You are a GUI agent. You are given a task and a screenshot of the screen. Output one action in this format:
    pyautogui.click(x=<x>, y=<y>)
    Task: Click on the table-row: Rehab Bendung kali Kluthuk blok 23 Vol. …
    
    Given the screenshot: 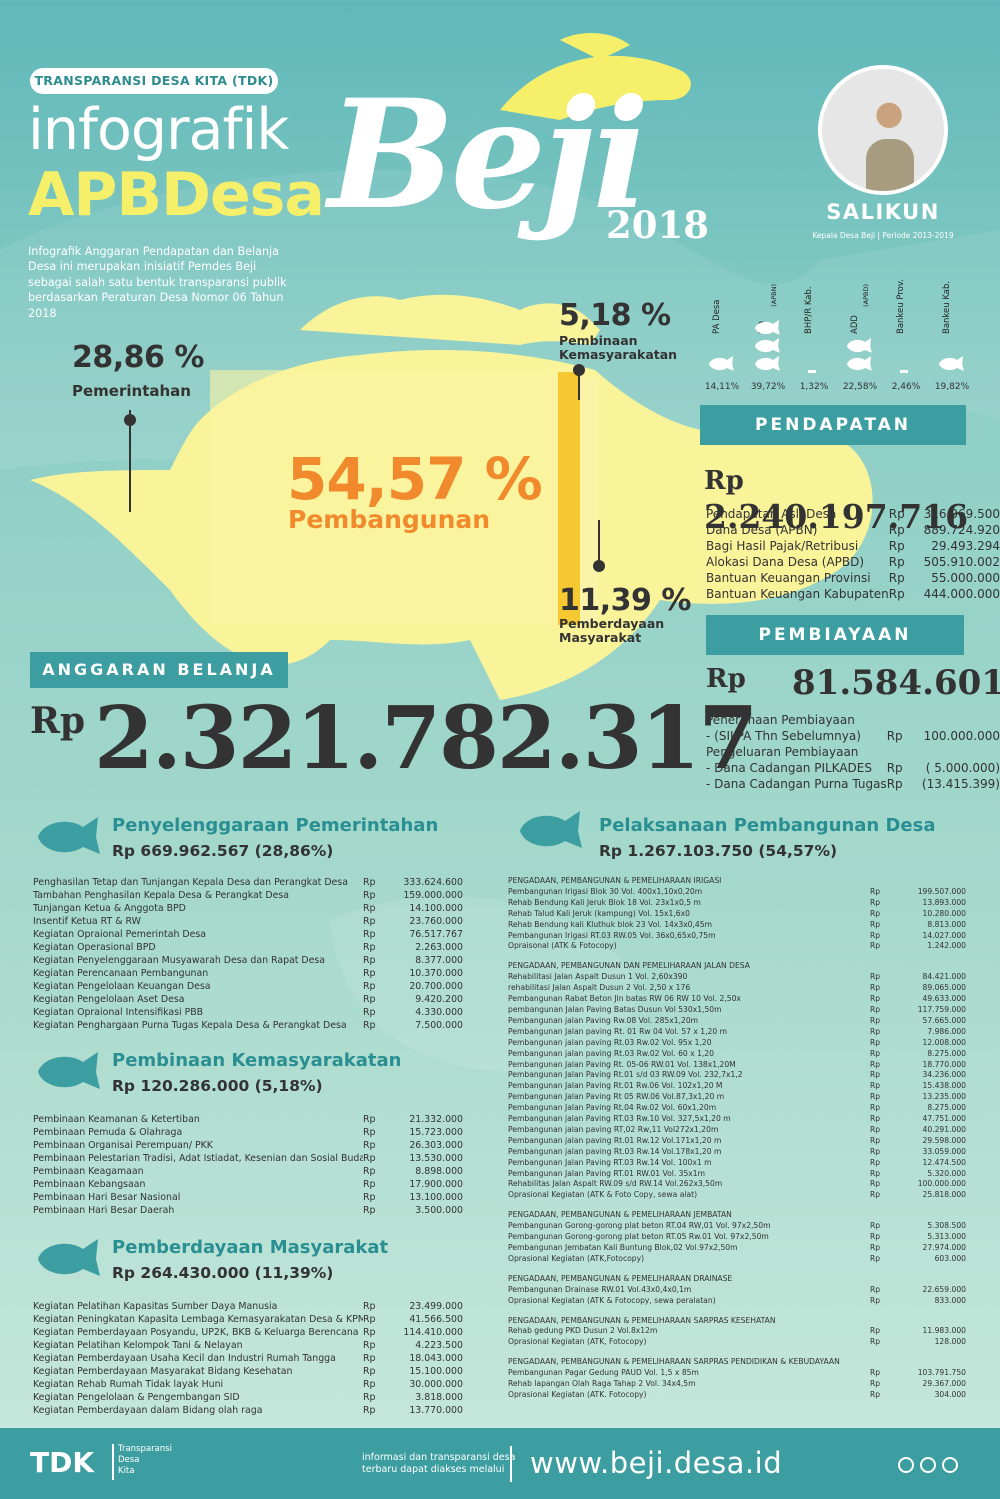 What is the action you would take?
    pyautogui.click(x=737, y=925)
    